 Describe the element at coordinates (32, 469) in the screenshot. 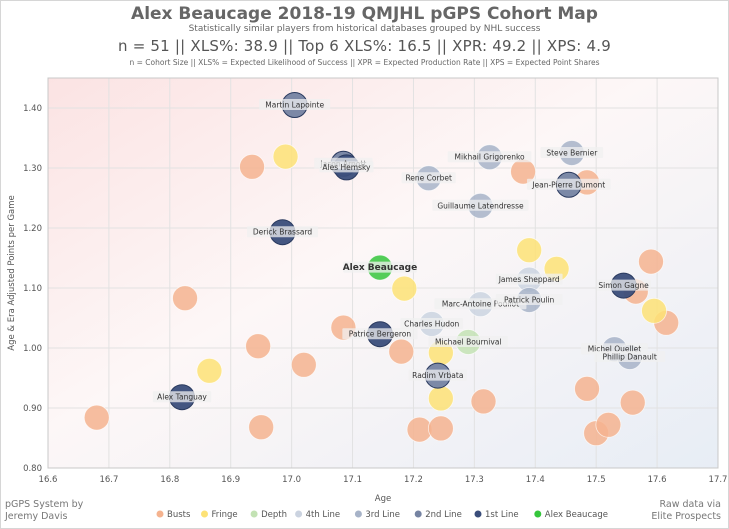

I see `y-tick-label: 0.80` at that location.